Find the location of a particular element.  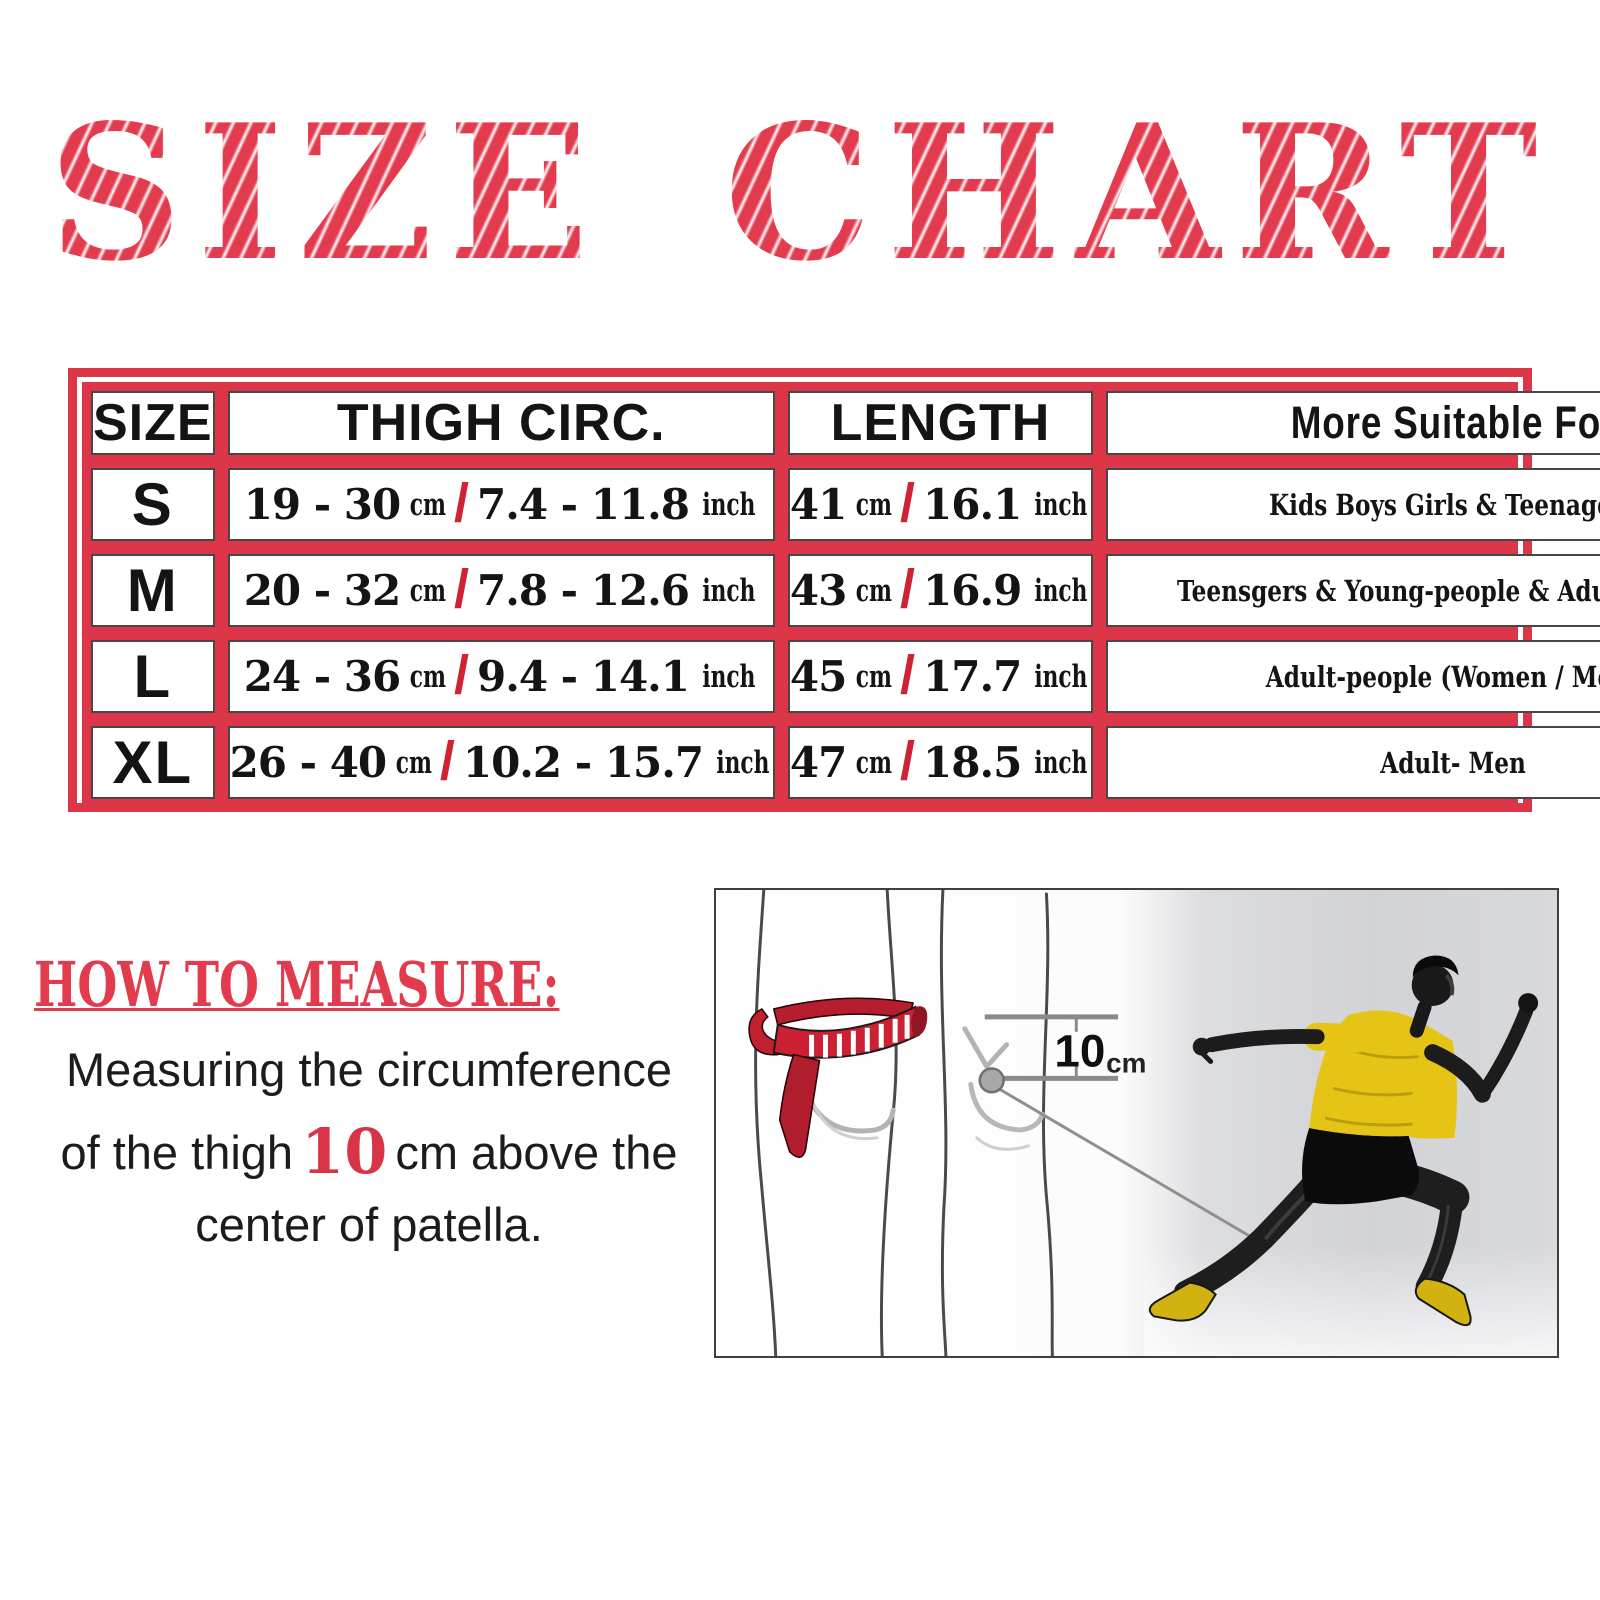

knees-line-drawing is located at coordinates (904, 1123).